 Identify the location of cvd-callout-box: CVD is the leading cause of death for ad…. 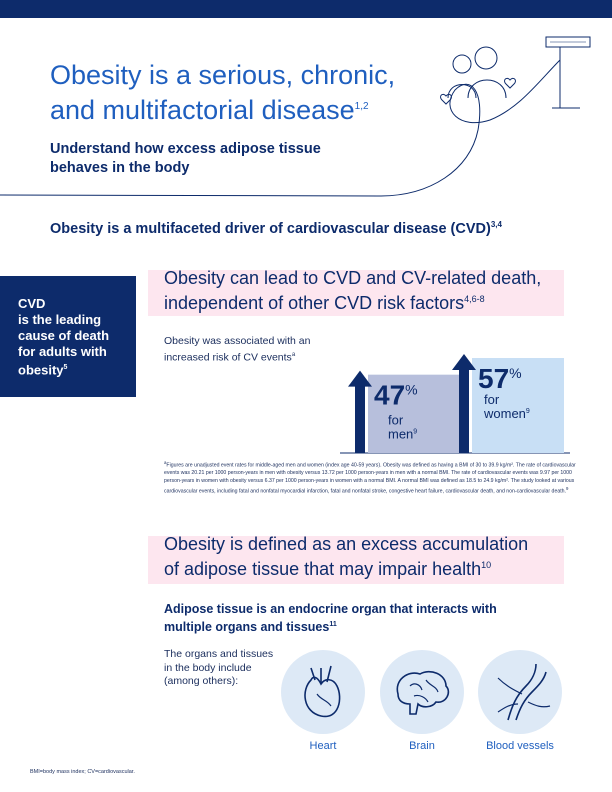
(68, 336).